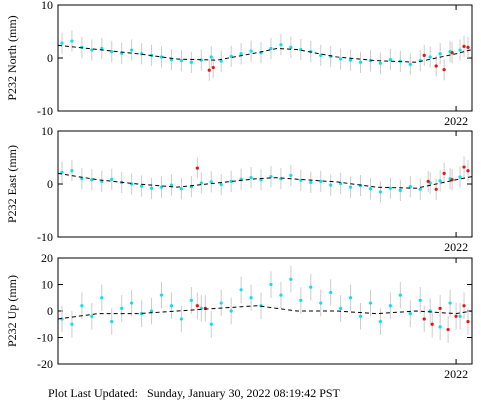  I want to click on y-axis-label: P232 Up (mm), so click(12, 311).